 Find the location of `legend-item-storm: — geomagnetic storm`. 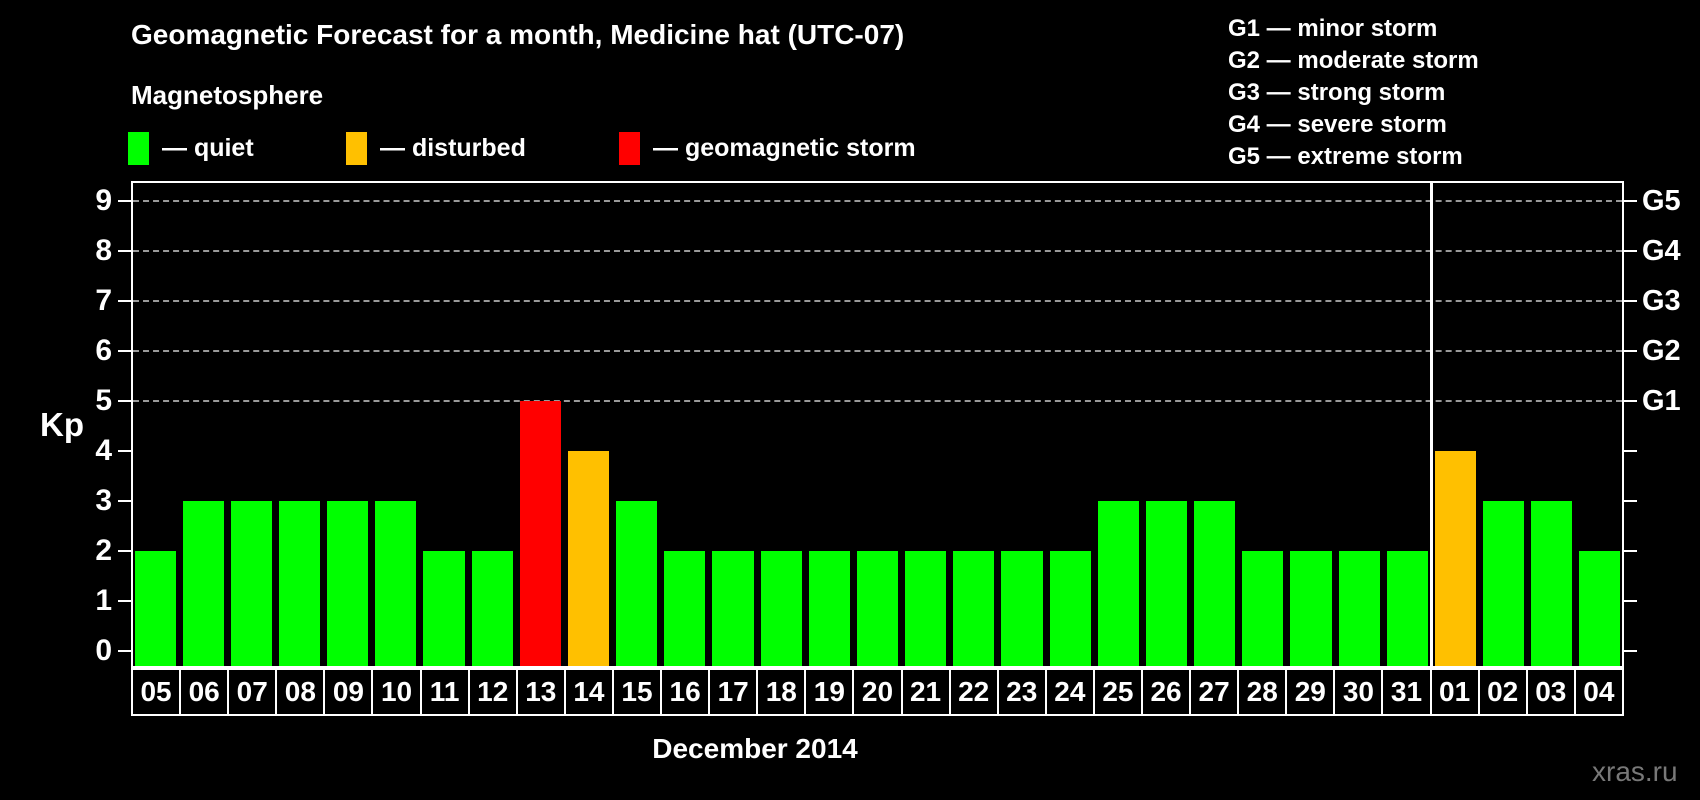

legend-item-storm: — geomagnetic storm is located at coordinates (767, 148).